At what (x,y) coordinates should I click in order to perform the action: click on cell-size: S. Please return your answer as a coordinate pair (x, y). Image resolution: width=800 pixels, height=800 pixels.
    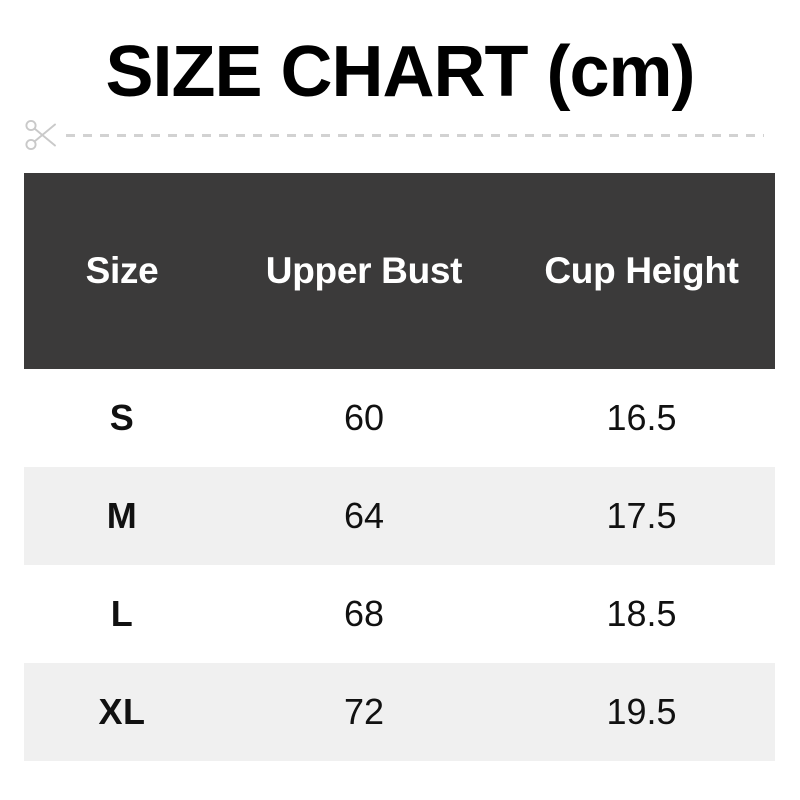
    Looking at the image, I should click on (122, 418).